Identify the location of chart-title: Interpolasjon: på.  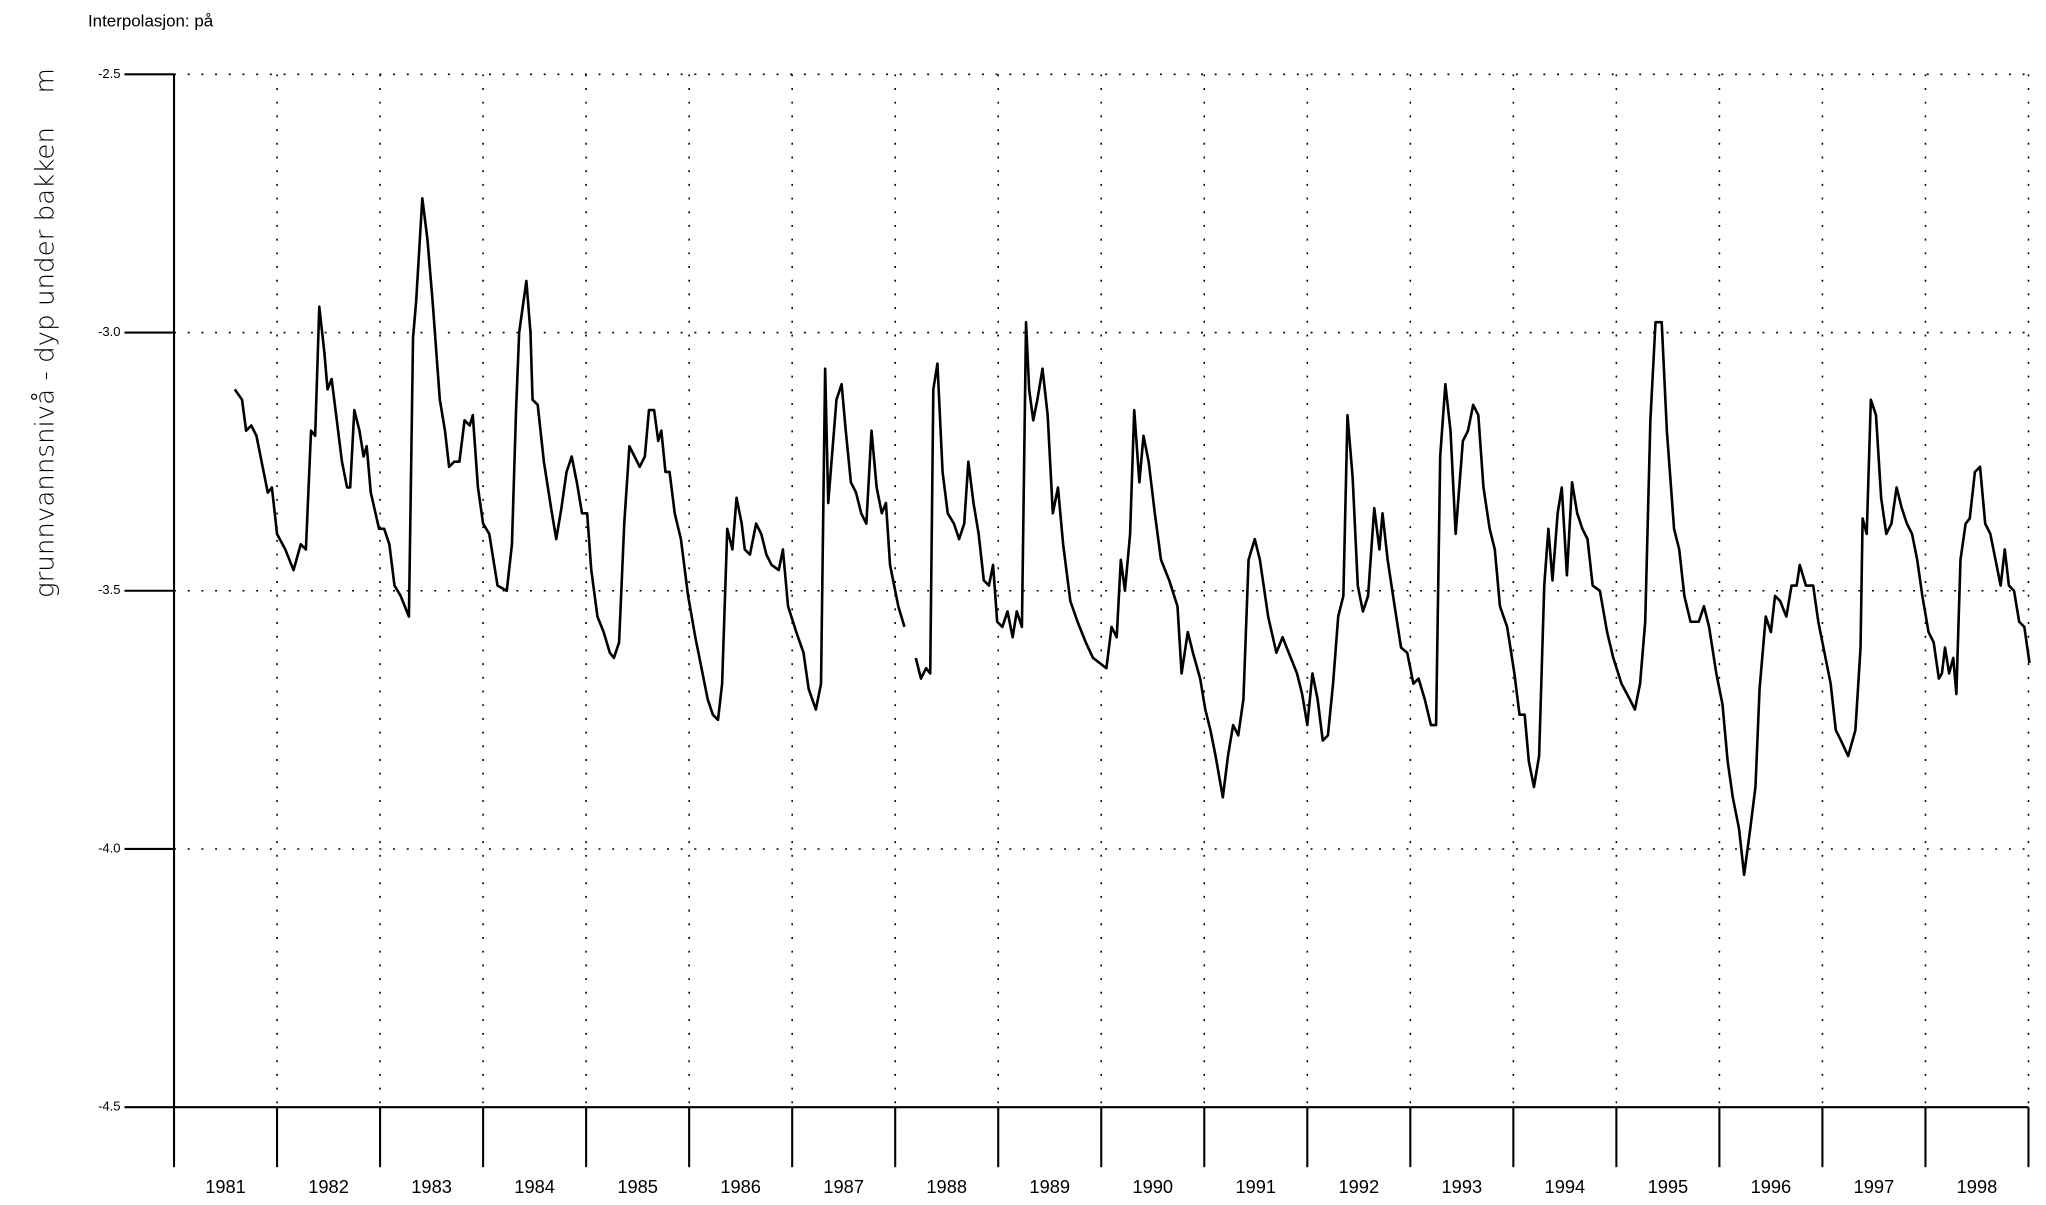
(151, 21).